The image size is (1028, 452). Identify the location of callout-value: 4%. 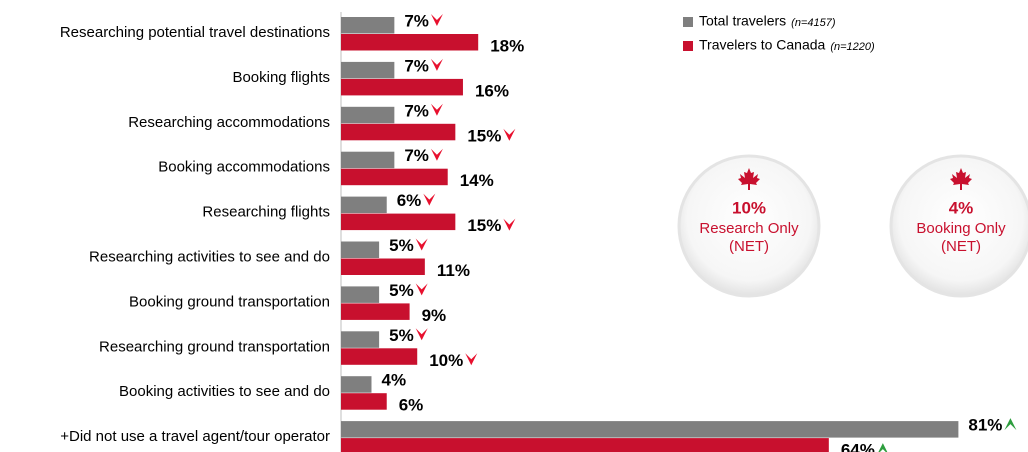
(961, 207).